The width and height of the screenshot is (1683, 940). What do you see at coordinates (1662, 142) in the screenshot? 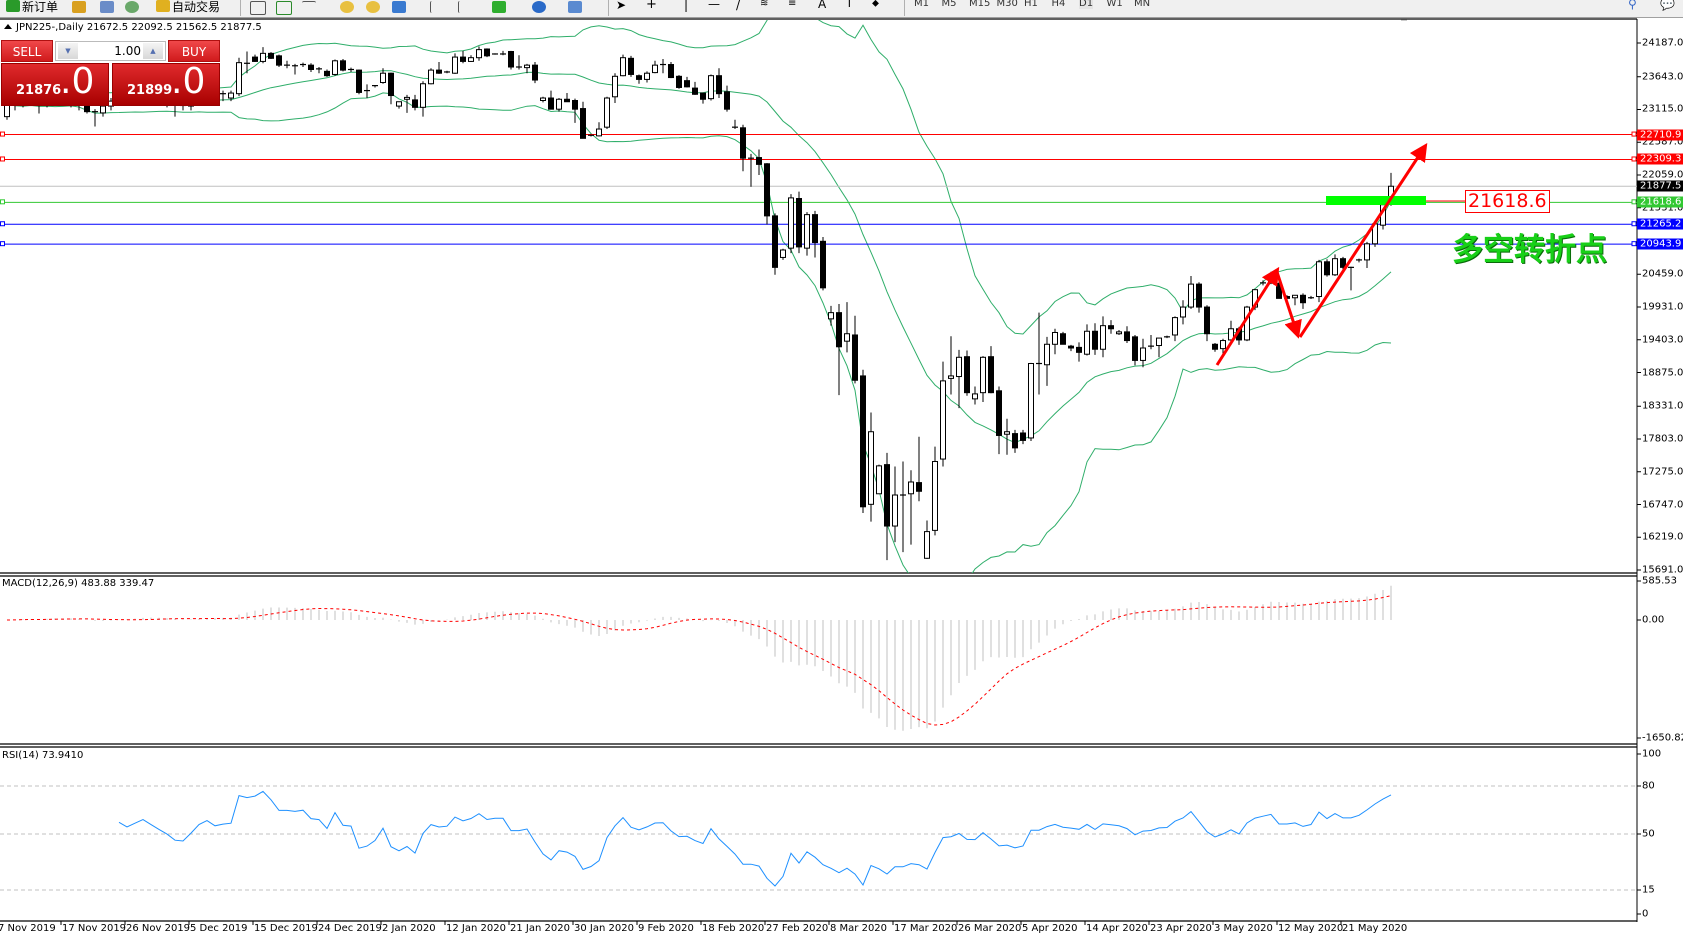
I see `price-axis-label: 22587.0` at bounding box center [1662, 142].